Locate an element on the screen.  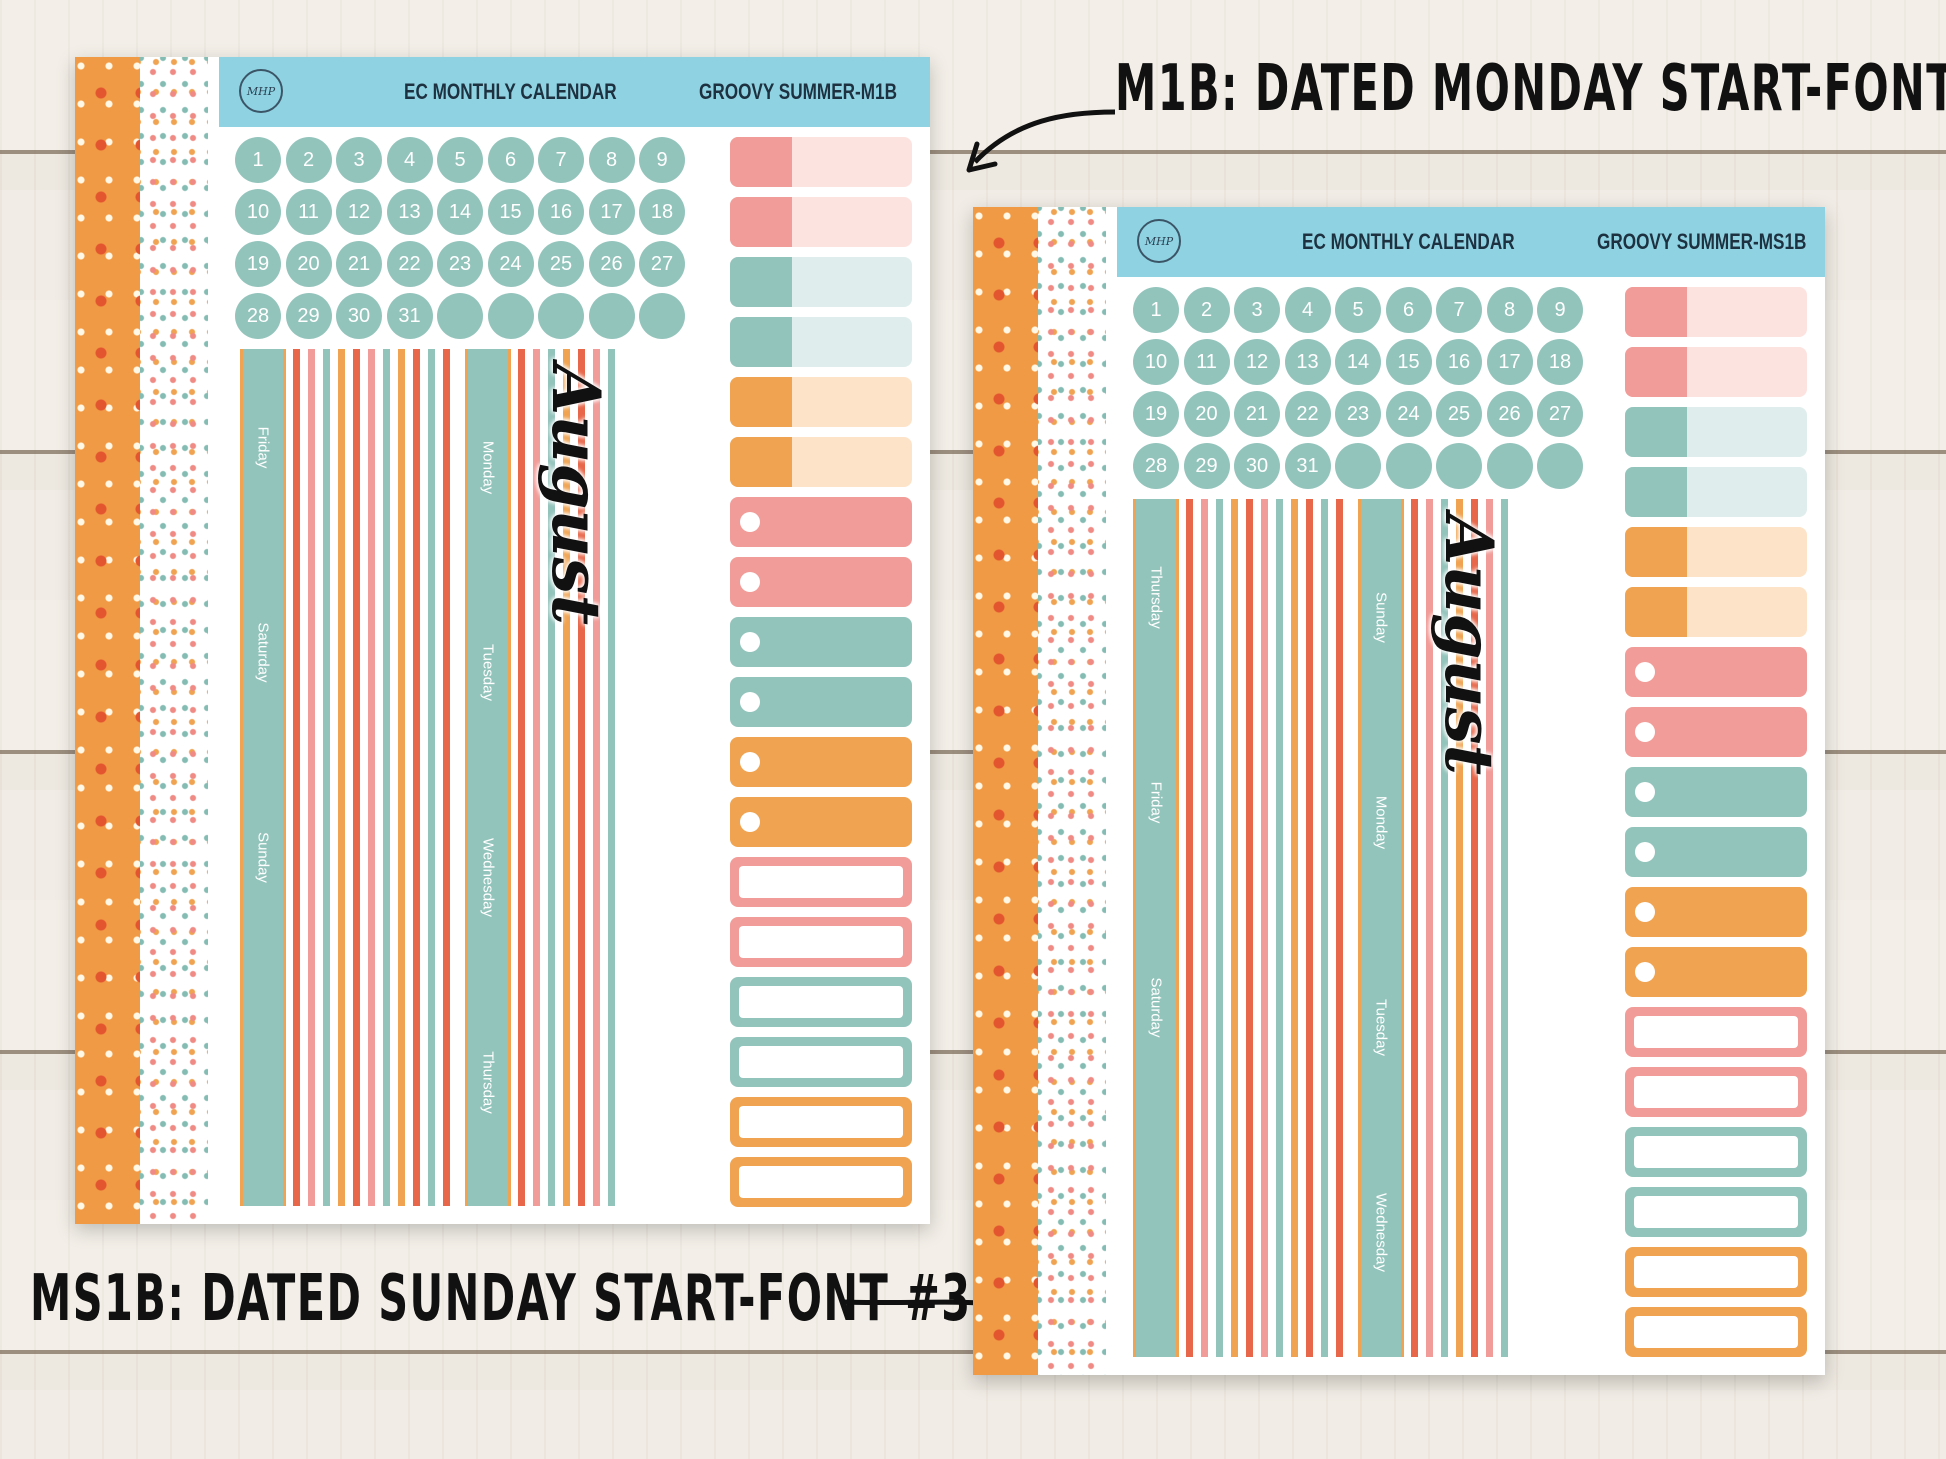
date-circle: 3 is located at coordinates (1257, 310).